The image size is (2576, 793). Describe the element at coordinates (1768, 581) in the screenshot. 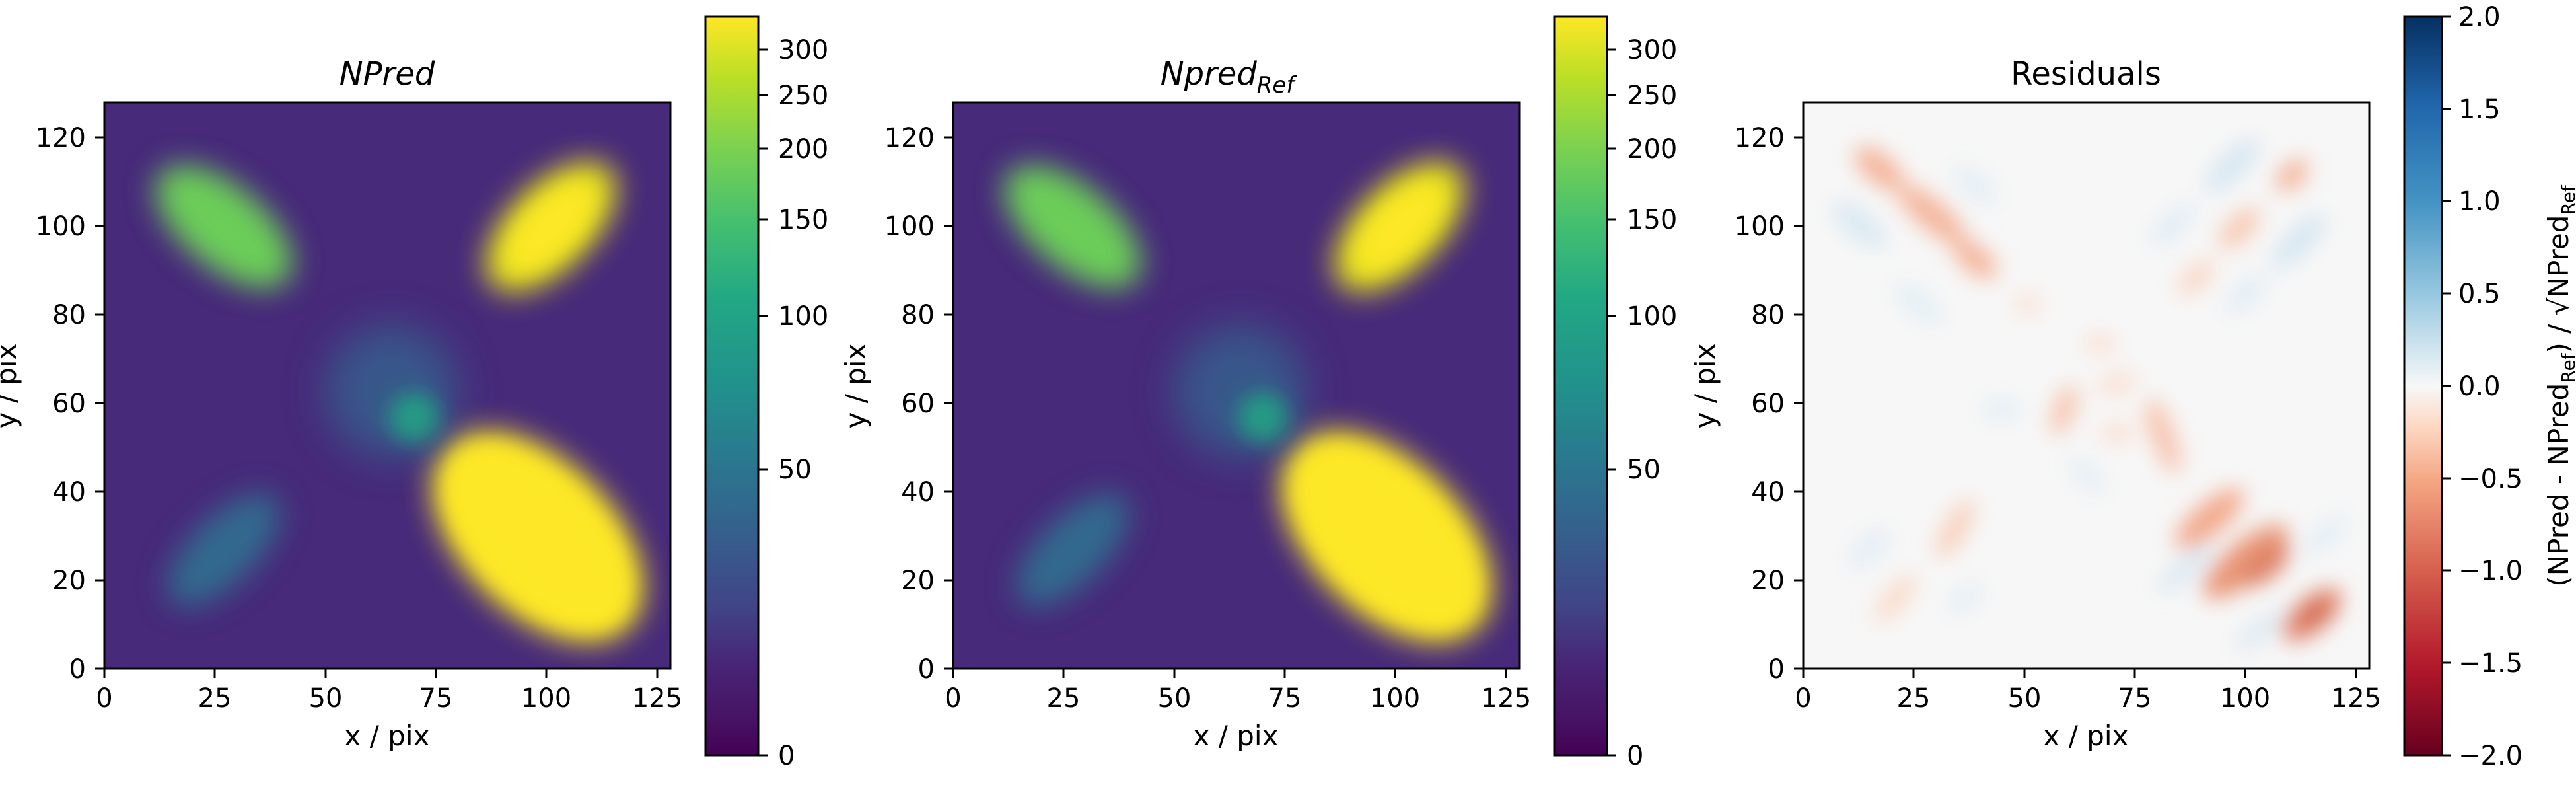

I see `residuals-y-tick-label: 20` at that location.